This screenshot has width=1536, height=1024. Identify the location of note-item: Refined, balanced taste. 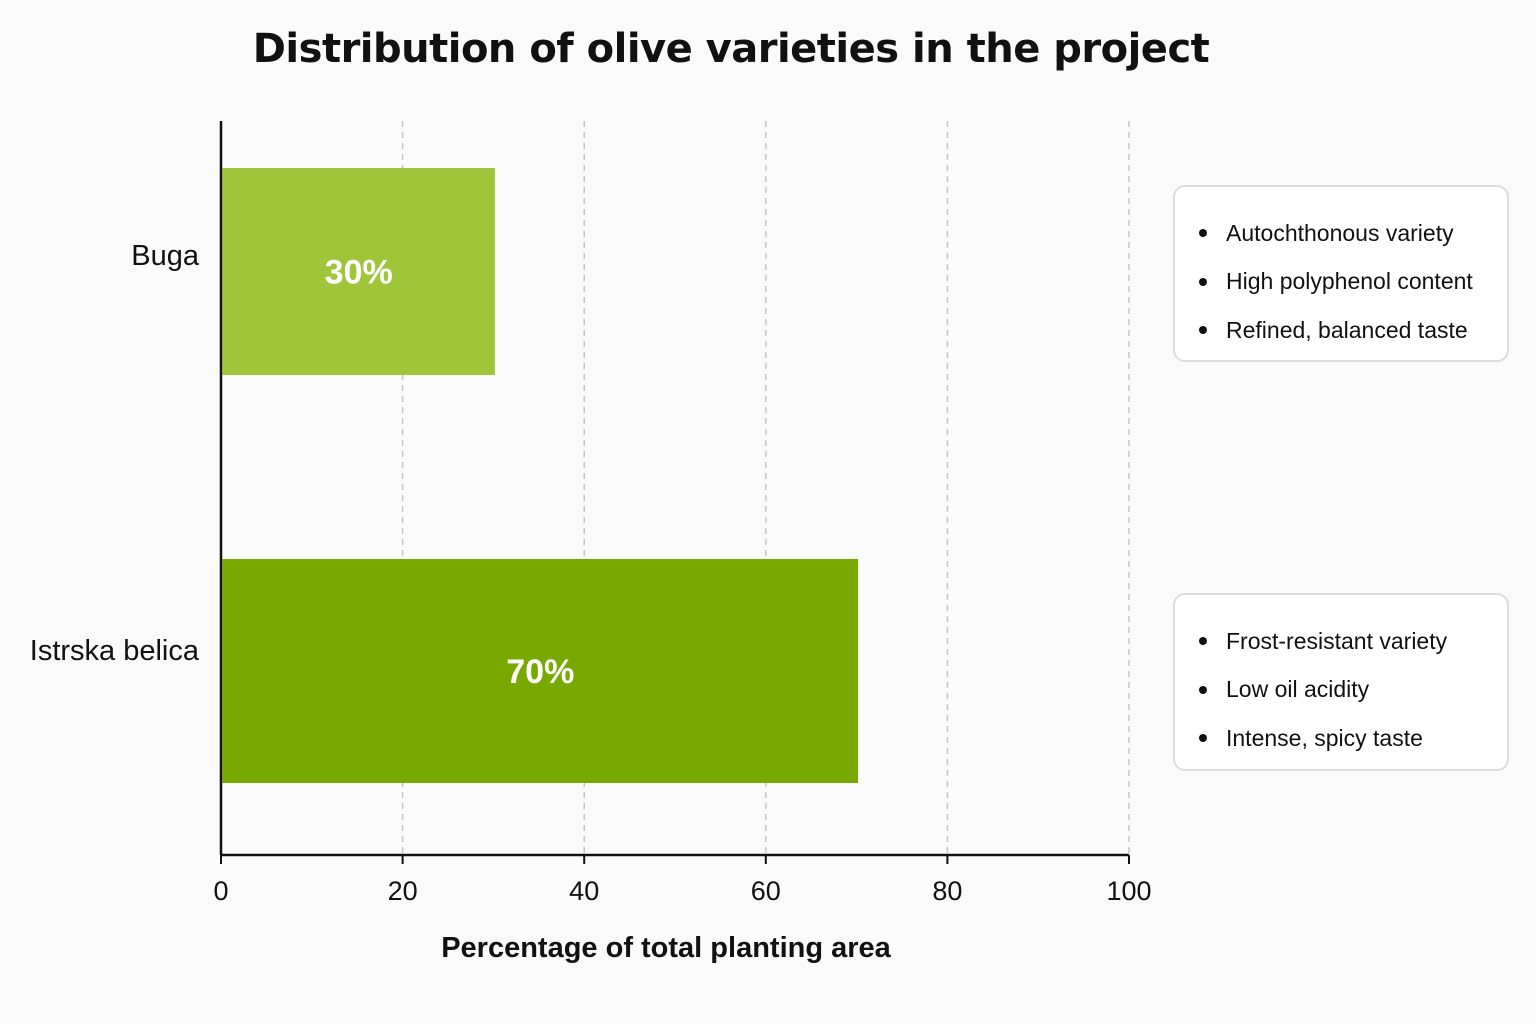
(1353, 330).